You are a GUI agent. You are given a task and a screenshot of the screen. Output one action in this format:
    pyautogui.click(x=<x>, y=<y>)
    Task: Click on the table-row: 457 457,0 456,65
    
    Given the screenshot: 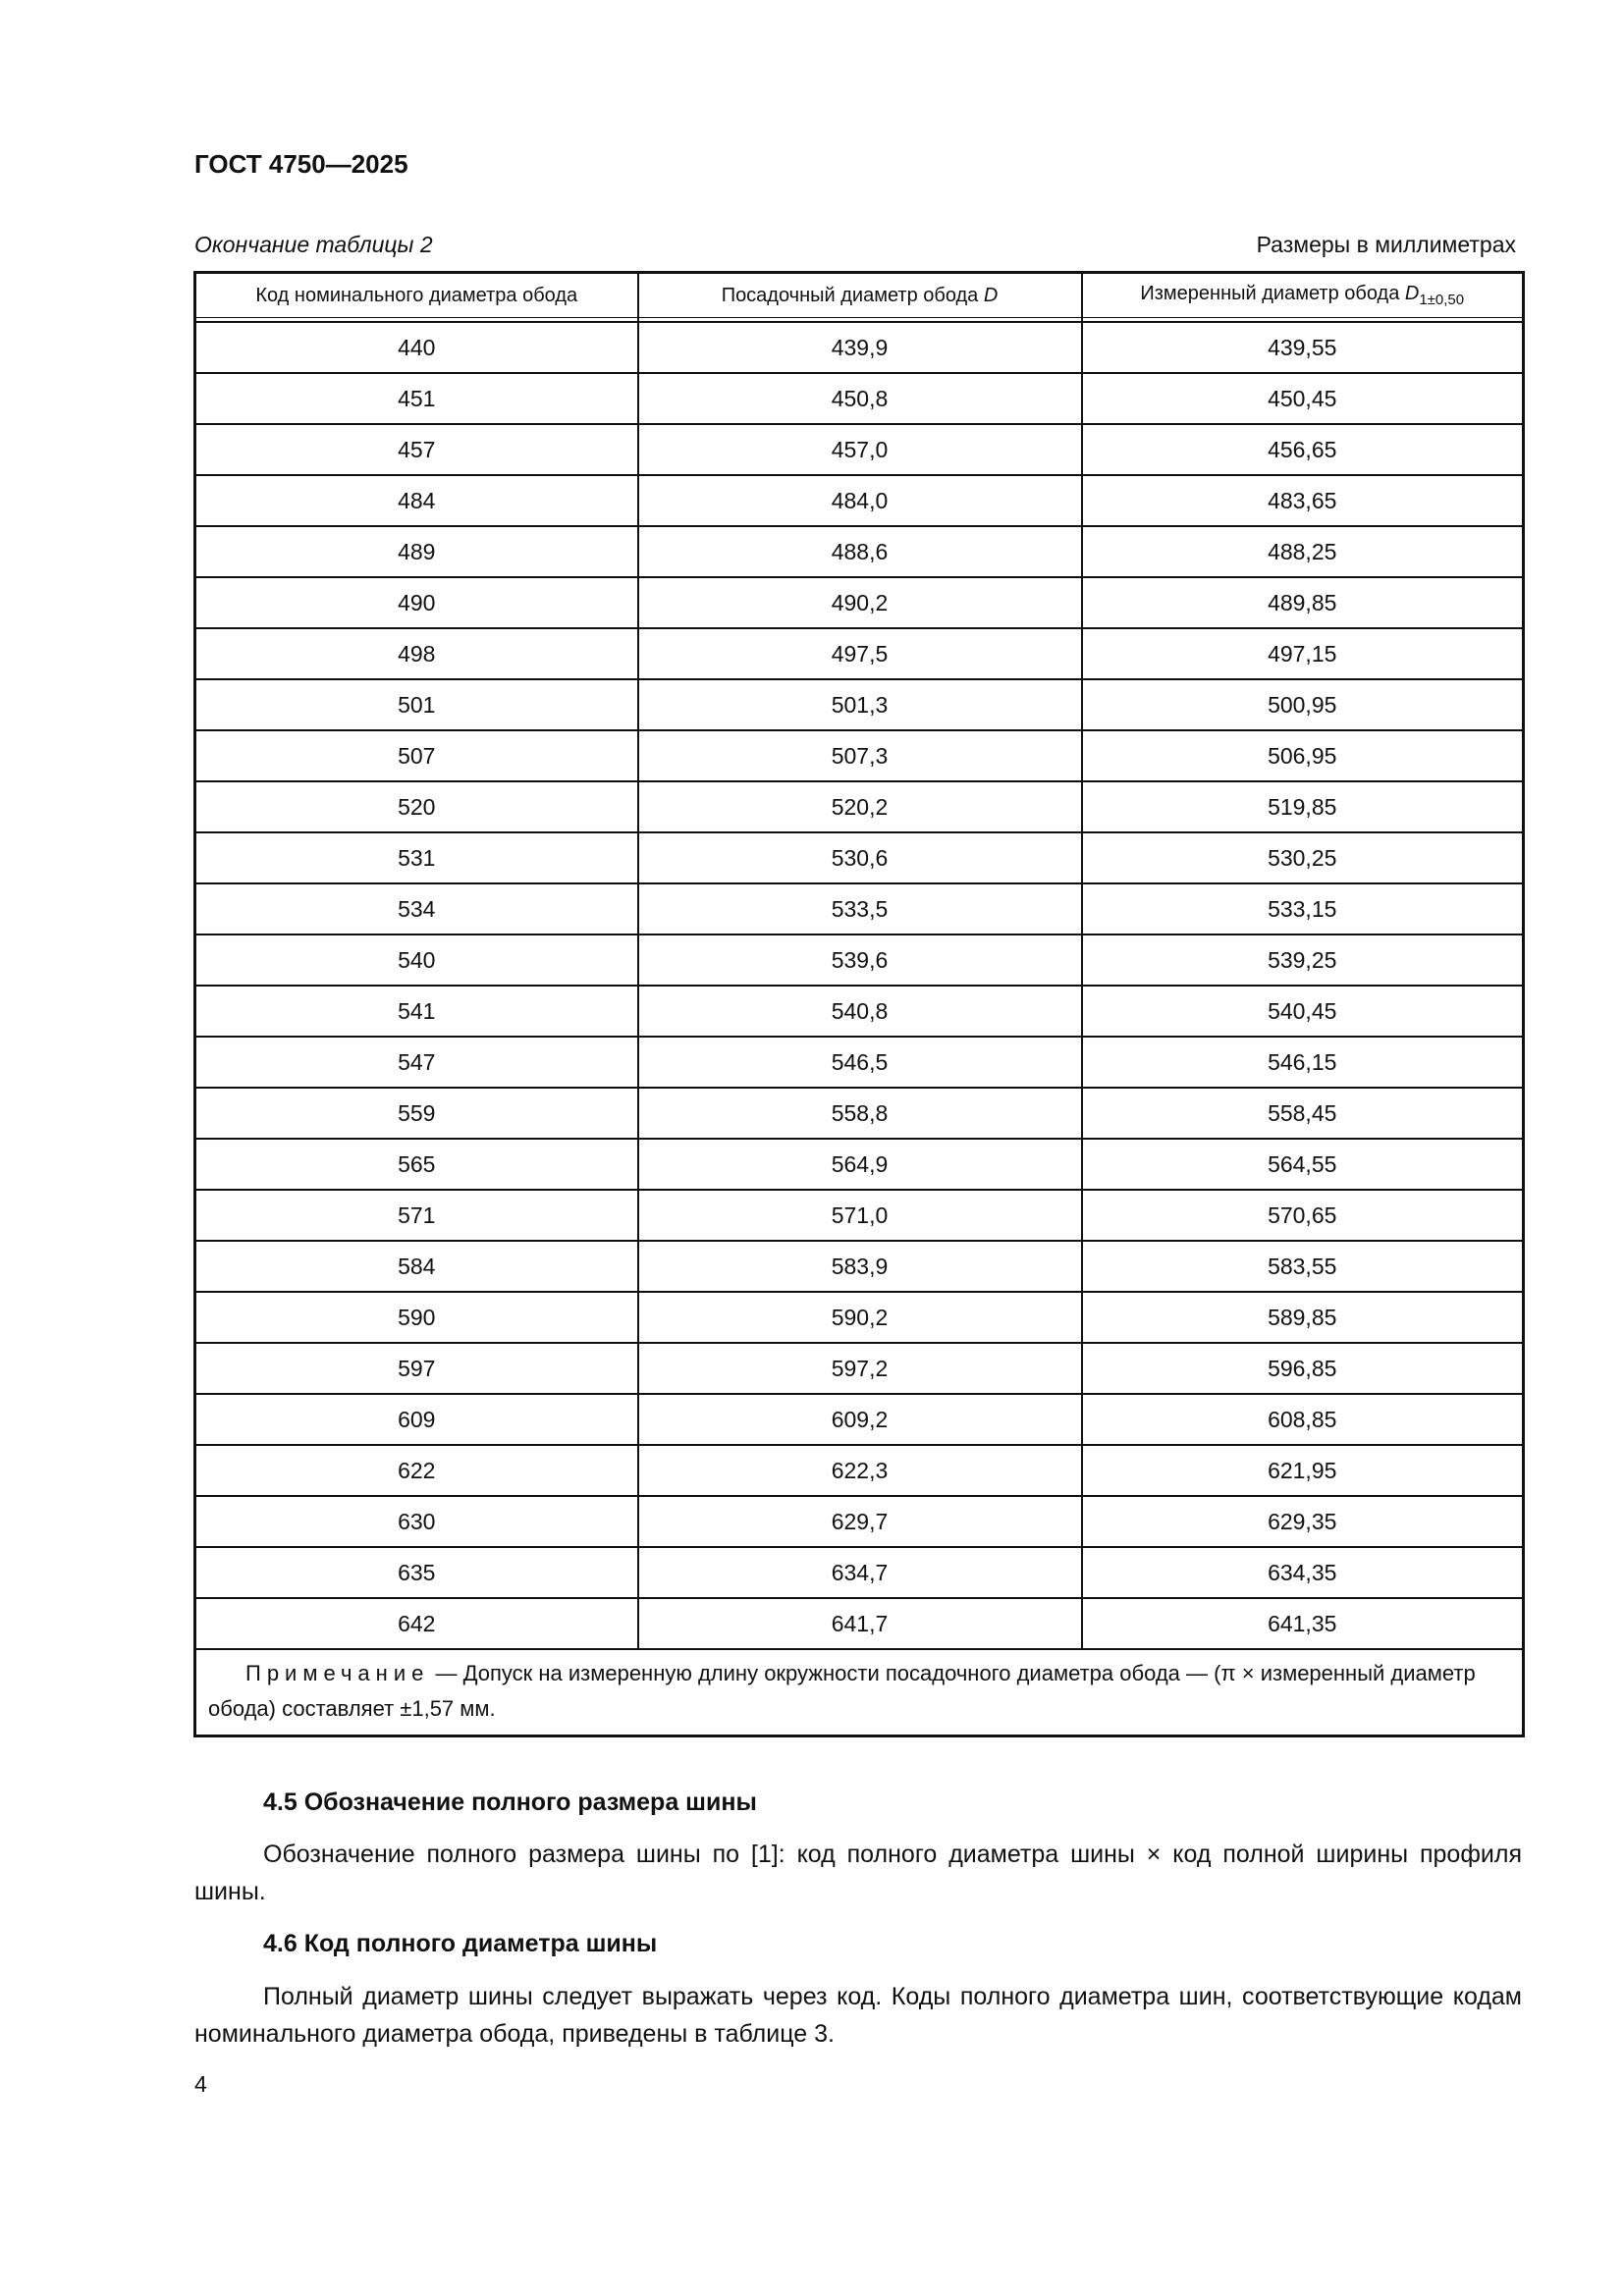 What is the action you would take?
    pyautogui.click(x=859, y=449)
    